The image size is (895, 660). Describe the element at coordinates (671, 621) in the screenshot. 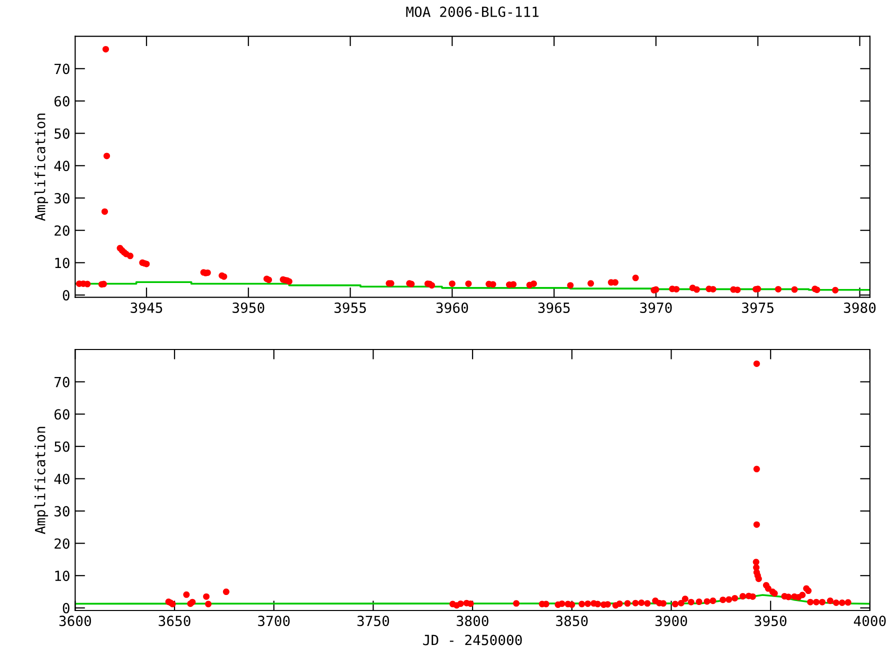

I see `x-tick-label: 3900` at that location.